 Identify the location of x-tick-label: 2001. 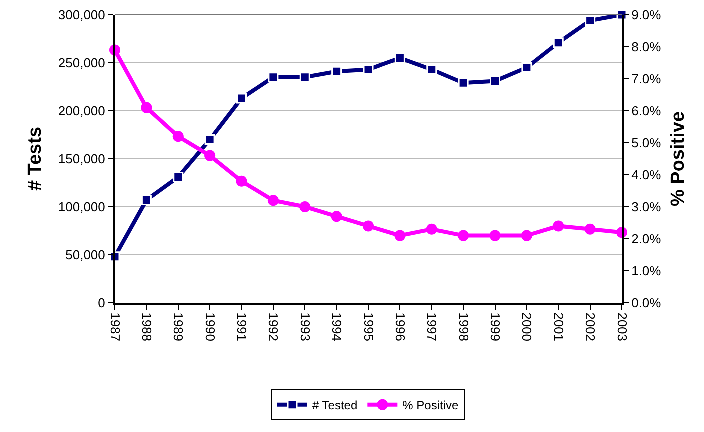
(558, 327).